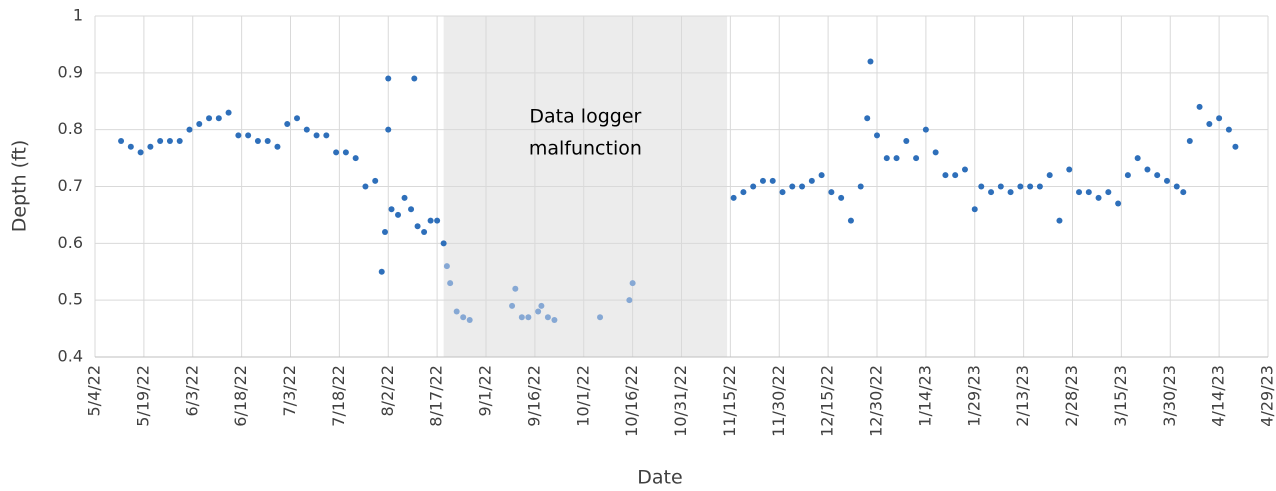 The image size is (1276, 491). Describe the element at coordinates (924, 396) in the screenshot. I see `x-tick-label: 1/14/23` at that location.